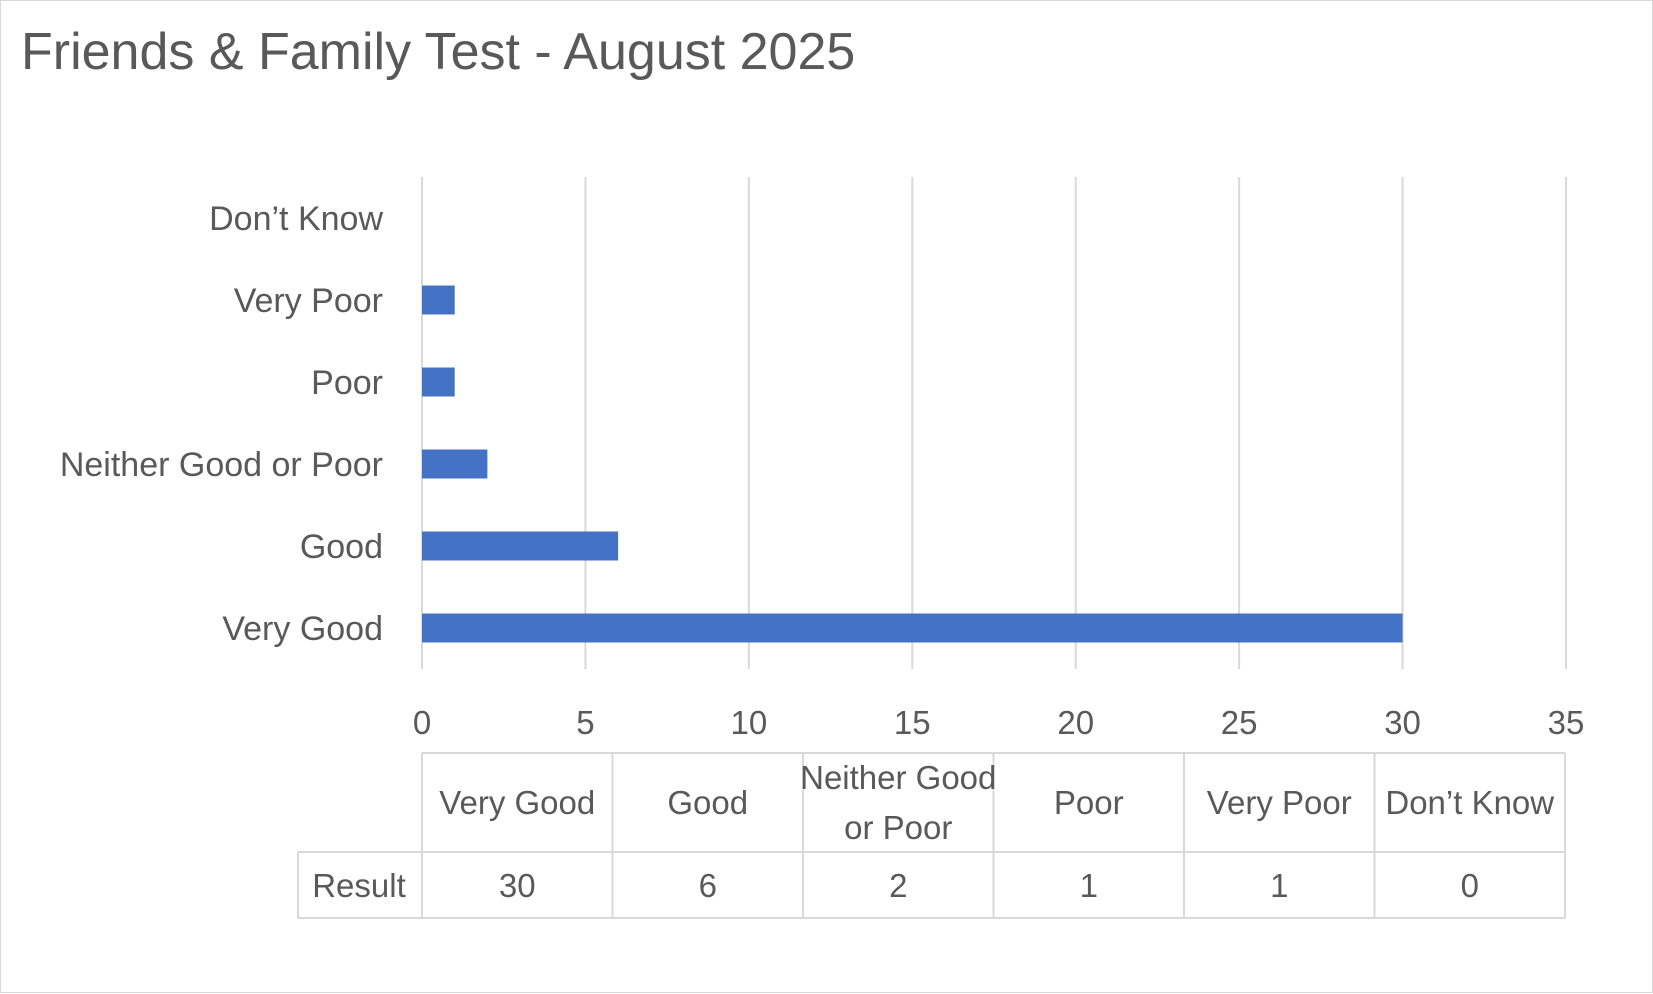 Image resolution: width=1653 pixels, height=994 pixels. I want to click on x-tick-label-5: 25, so click(1239, 722).